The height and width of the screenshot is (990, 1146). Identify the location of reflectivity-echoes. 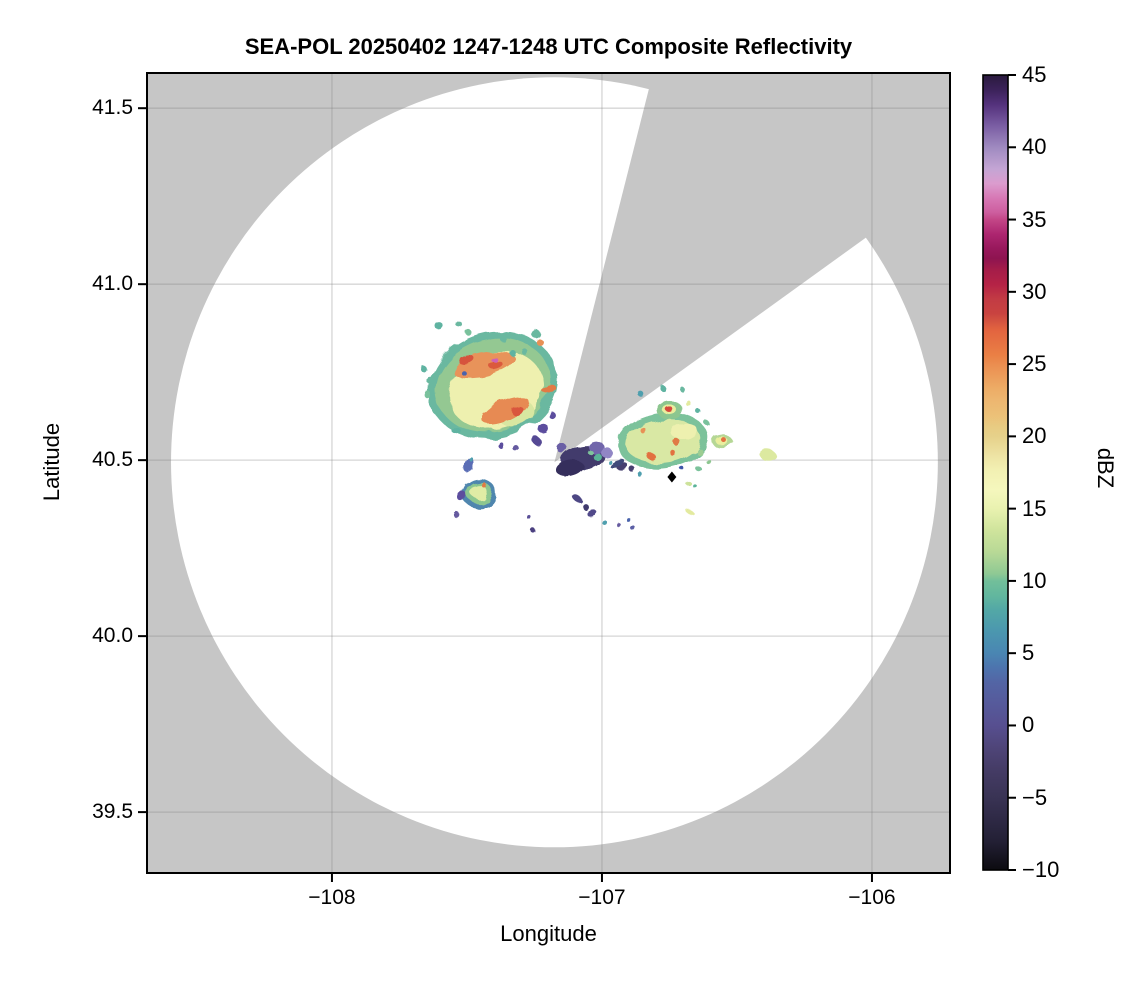
(598, 426).